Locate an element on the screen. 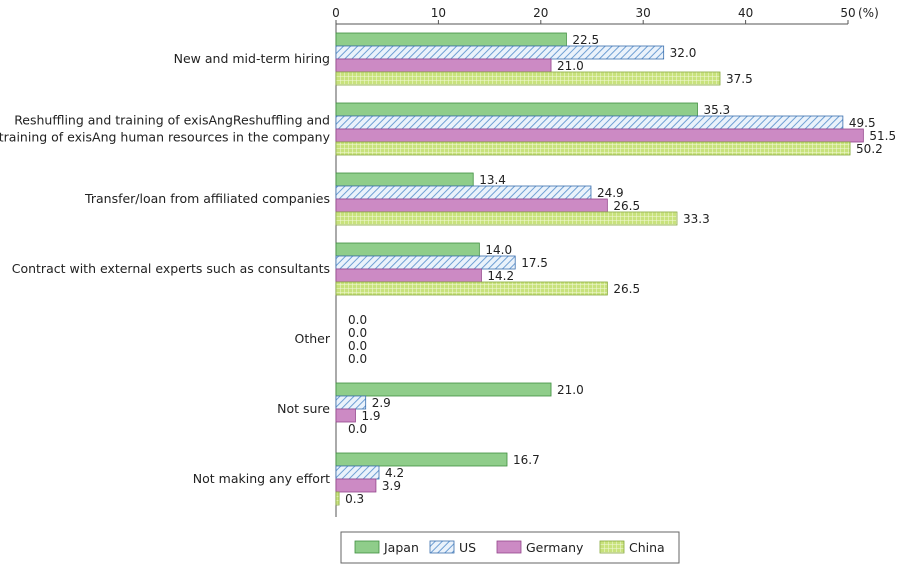 This screenshot has width=906, height=565. legend-label-germany: Germany is located at coordinates (555, 547).